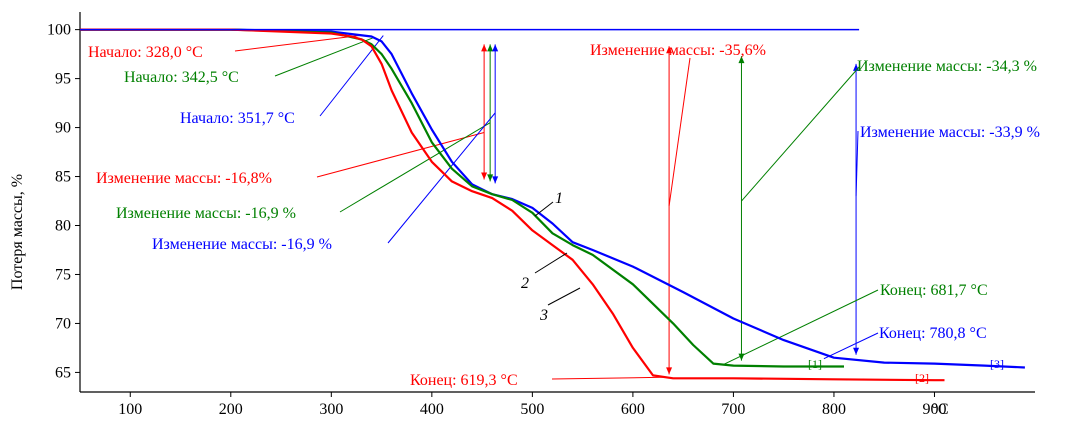 The height and width of the screenshot is (425, 1085). What do you see at coordinates (997, 364) in the screenshot?
I see `end-marker-3: [3]` at bounding box center [997, 364].